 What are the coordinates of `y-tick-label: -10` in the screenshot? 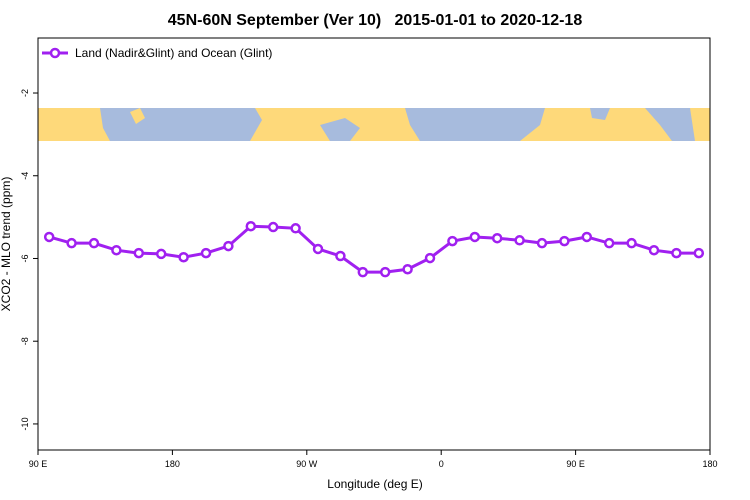 It's located at (25, 423).